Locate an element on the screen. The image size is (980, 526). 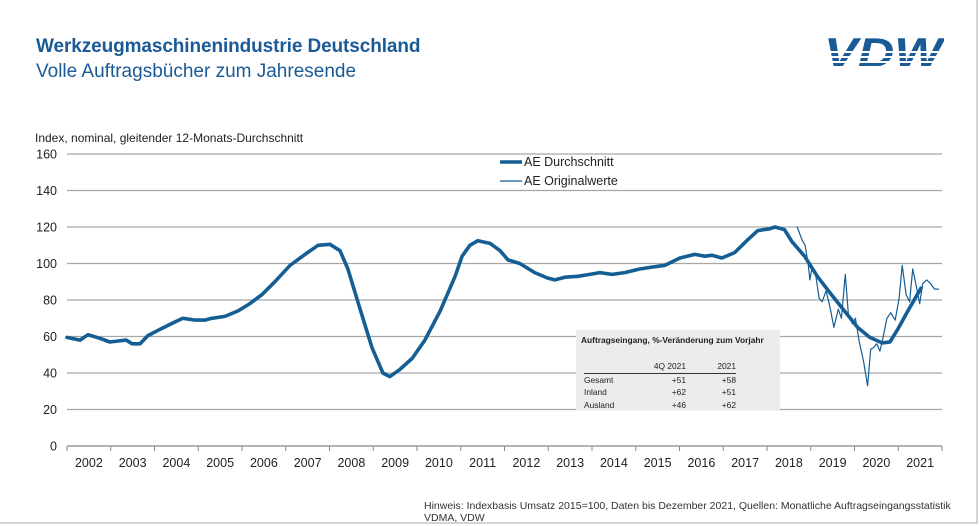
row-label: Gesamt is located at coordinates (599, 379).